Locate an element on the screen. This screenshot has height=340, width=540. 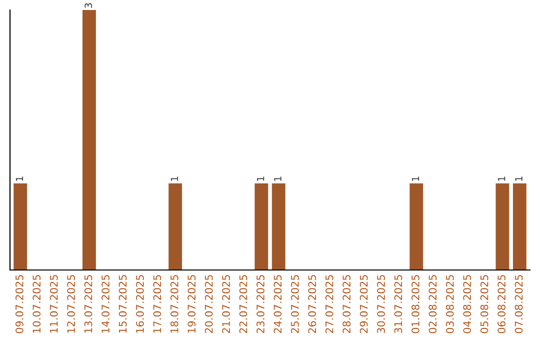
x-tick-label: 25.07.2025 is located at coordinates (294, 304).